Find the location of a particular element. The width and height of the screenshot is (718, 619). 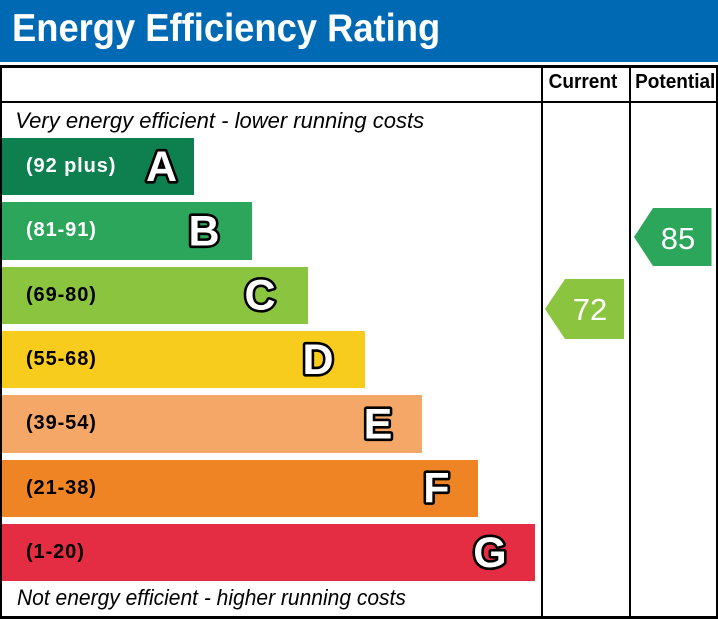

svg-text: 72 is located at coordinates (590, 309).